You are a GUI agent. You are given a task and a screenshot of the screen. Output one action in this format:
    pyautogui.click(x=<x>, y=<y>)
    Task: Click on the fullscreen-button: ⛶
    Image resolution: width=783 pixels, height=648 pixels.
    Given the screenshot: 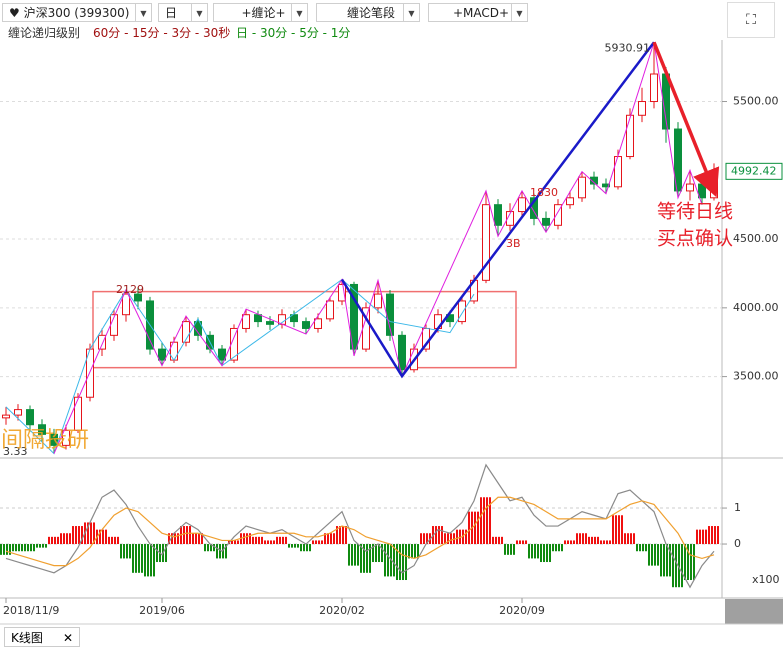 What is the action you would take?
    pyautogui.click(x=751, y=20)
    